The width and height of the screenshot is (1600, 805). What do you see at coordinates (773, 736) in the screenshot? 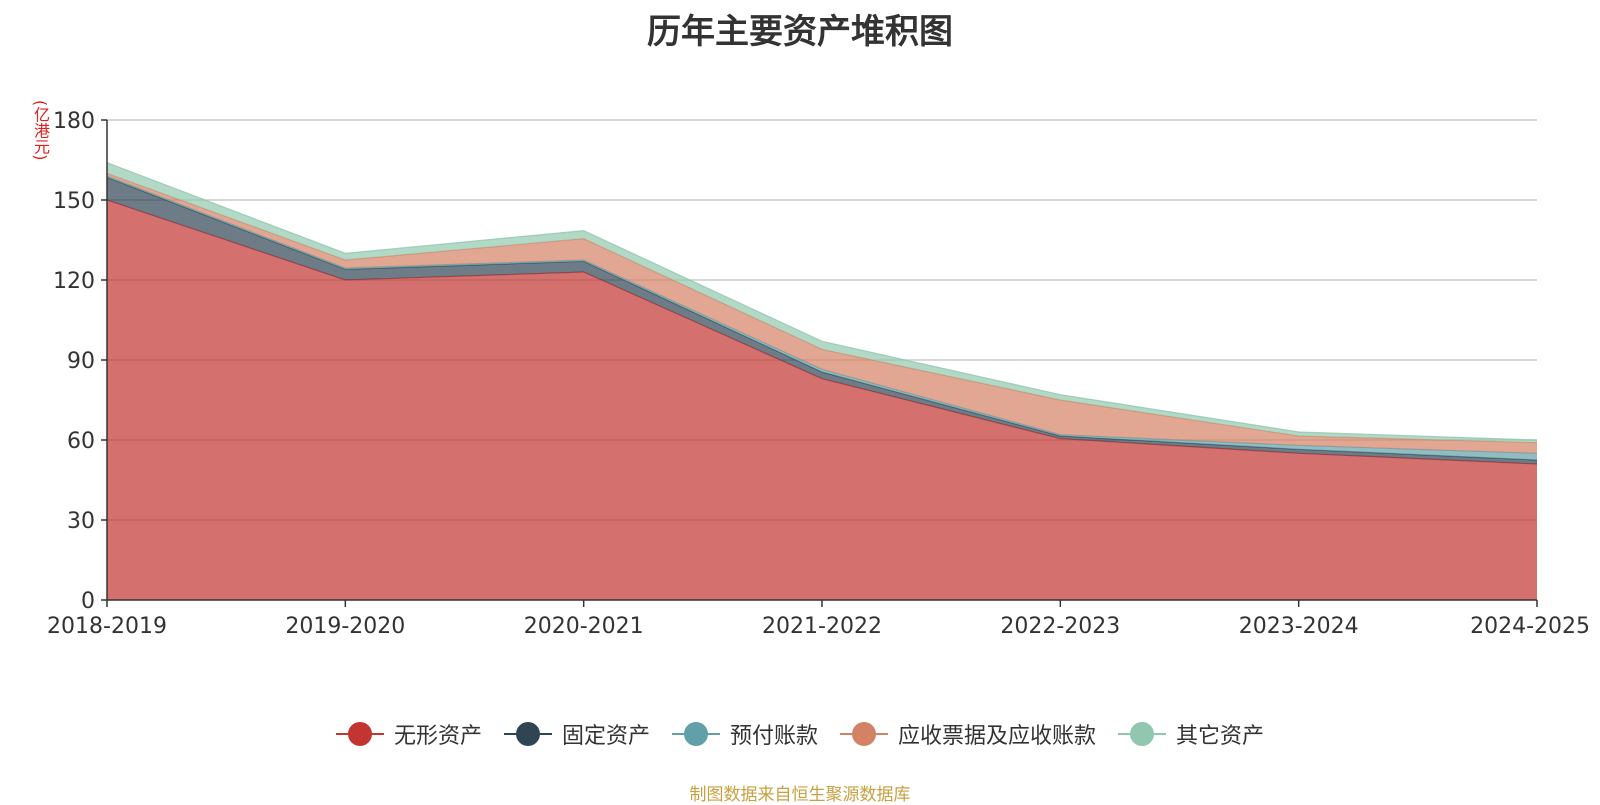
I see `legend-label: 预付账款` at bounding box center [773, 736].